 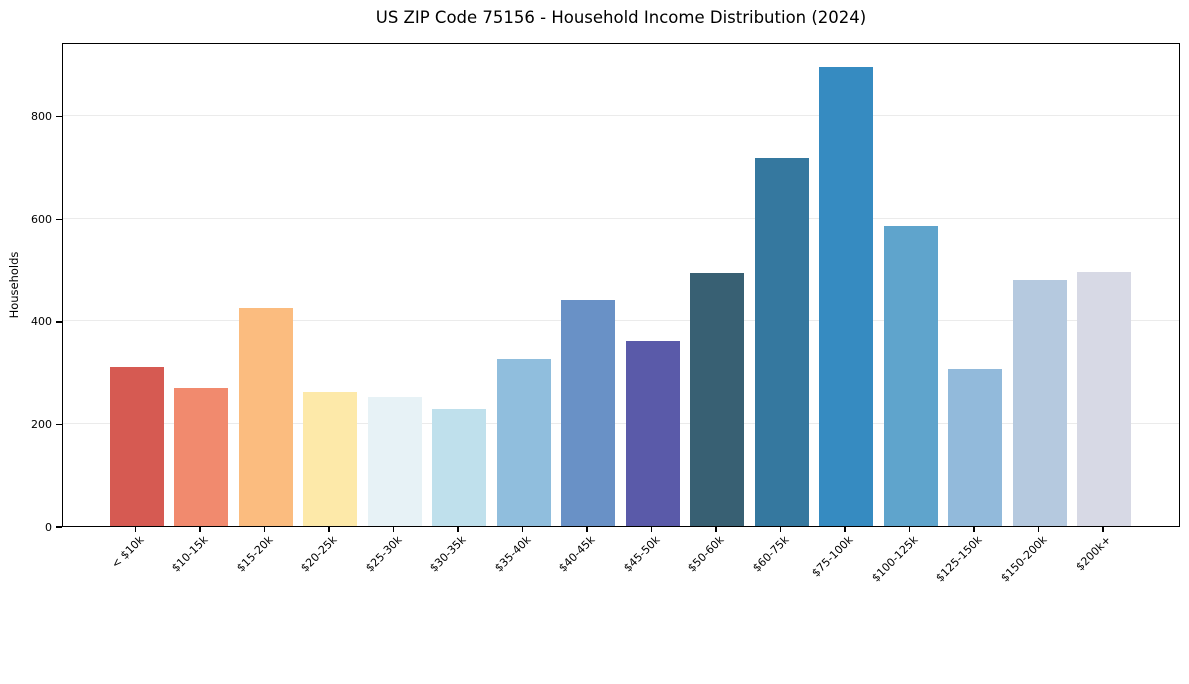 I want to click on x-tick-label: $50-60k, so click(x=706, y=554).